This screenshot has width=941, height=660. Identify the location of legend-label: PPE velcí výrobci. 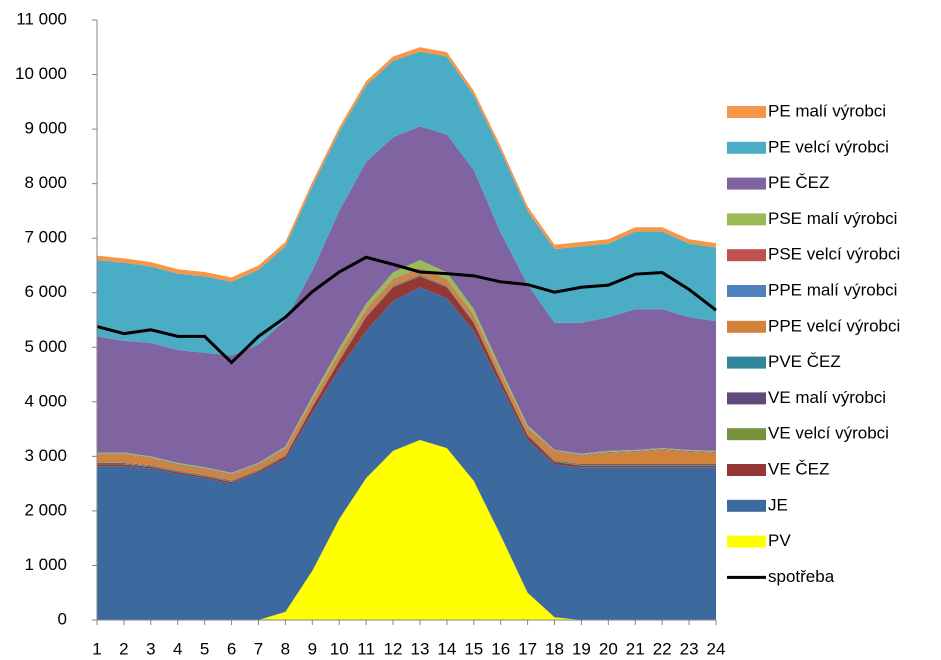
(834, 325).